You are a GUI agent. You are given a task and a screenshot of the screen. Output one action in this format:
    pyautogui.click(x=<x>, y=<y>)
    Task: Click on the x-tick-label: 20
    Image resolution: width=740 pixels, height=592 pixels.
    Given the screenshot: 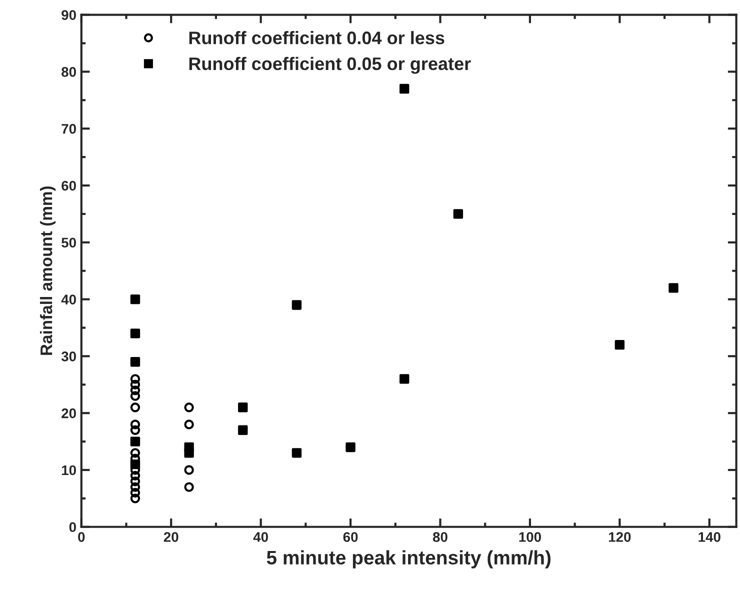 What is the action you would take?
    pyautogui.click(x=171, y=537)
    